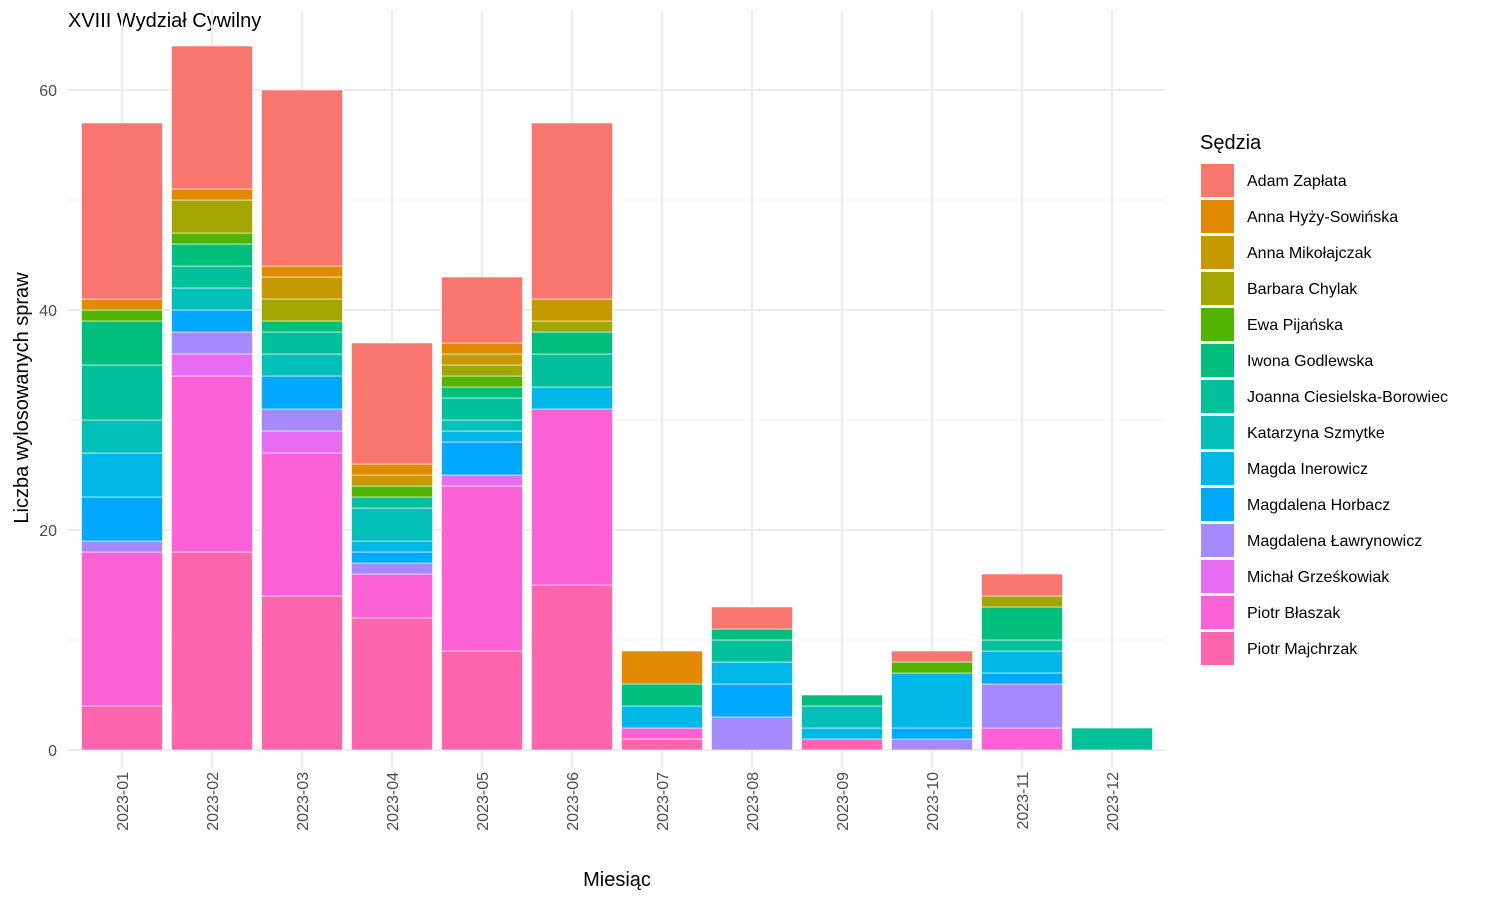 The height and width of the screenshot is (900, 1500). Describe the element at coordinates (123, 801) in the screenshot. I see `x-tick-label-0: 2023-01` at that location.